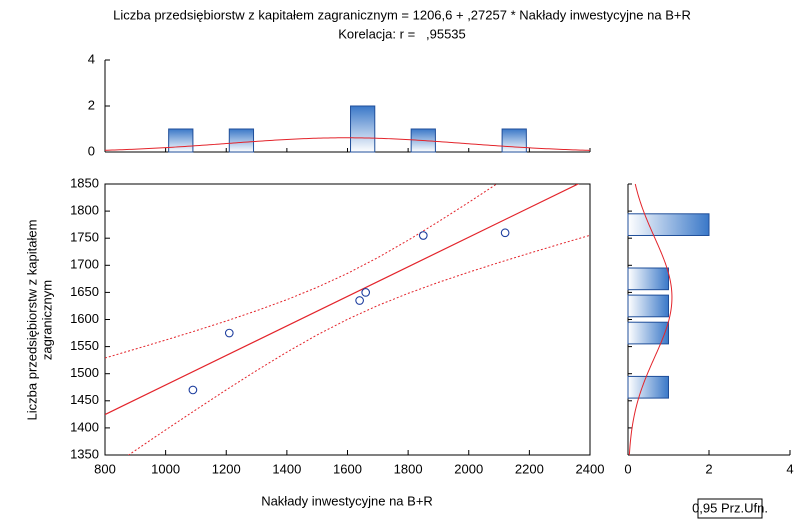 The height and width of the screenshot is (519, 805). I want to click on y-tick-label: 1750, so click(84, 237).